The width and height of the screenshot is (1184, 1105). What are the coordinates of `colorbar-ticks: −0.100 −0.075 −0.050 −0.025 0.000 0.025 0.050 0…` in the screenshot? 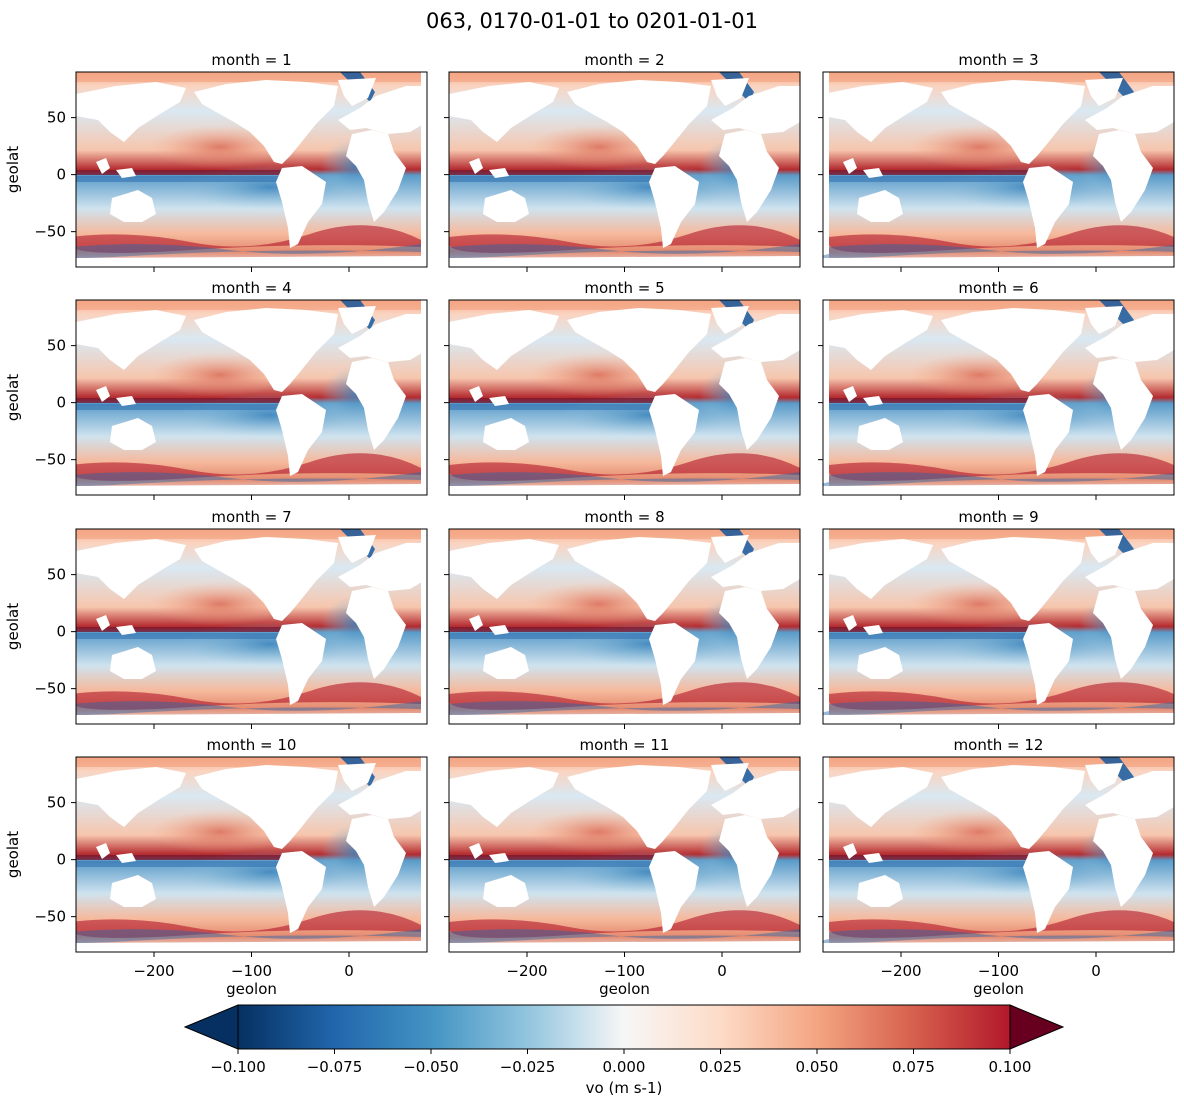 It's located at (620, 1062).